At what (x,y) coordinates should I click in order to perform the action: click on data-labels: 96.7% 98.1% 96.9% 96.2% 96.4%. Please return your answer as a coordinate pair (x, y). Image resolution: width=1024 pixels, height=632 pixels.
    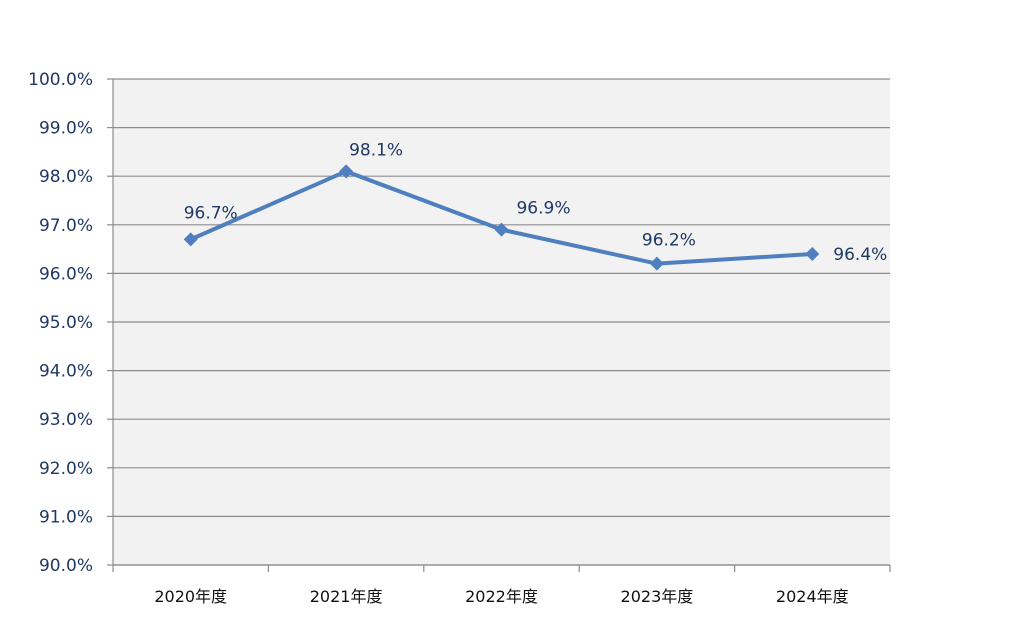
    Looking at the image, I should click on (536, 202).